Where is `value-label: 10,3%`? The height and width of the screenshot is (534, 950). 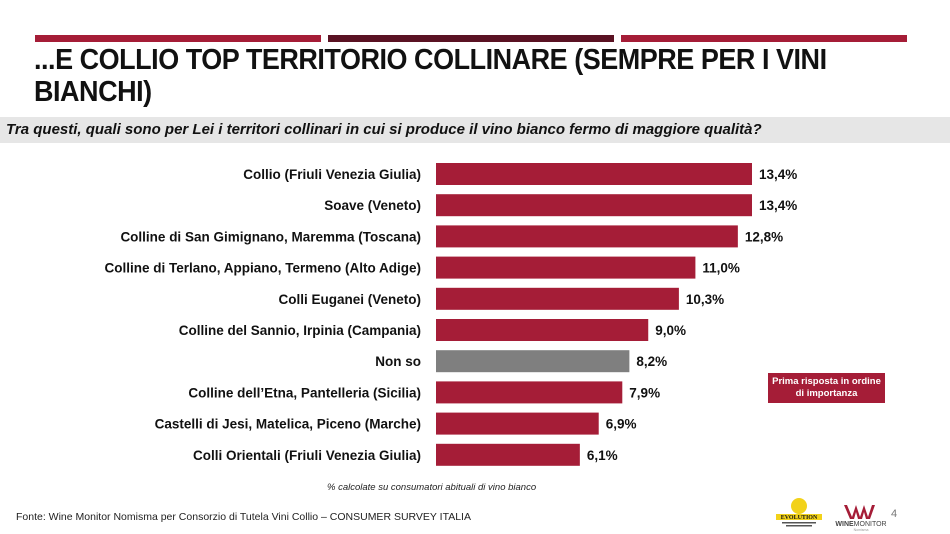 value-label: 10,3% is located at coordinates (705, 299).